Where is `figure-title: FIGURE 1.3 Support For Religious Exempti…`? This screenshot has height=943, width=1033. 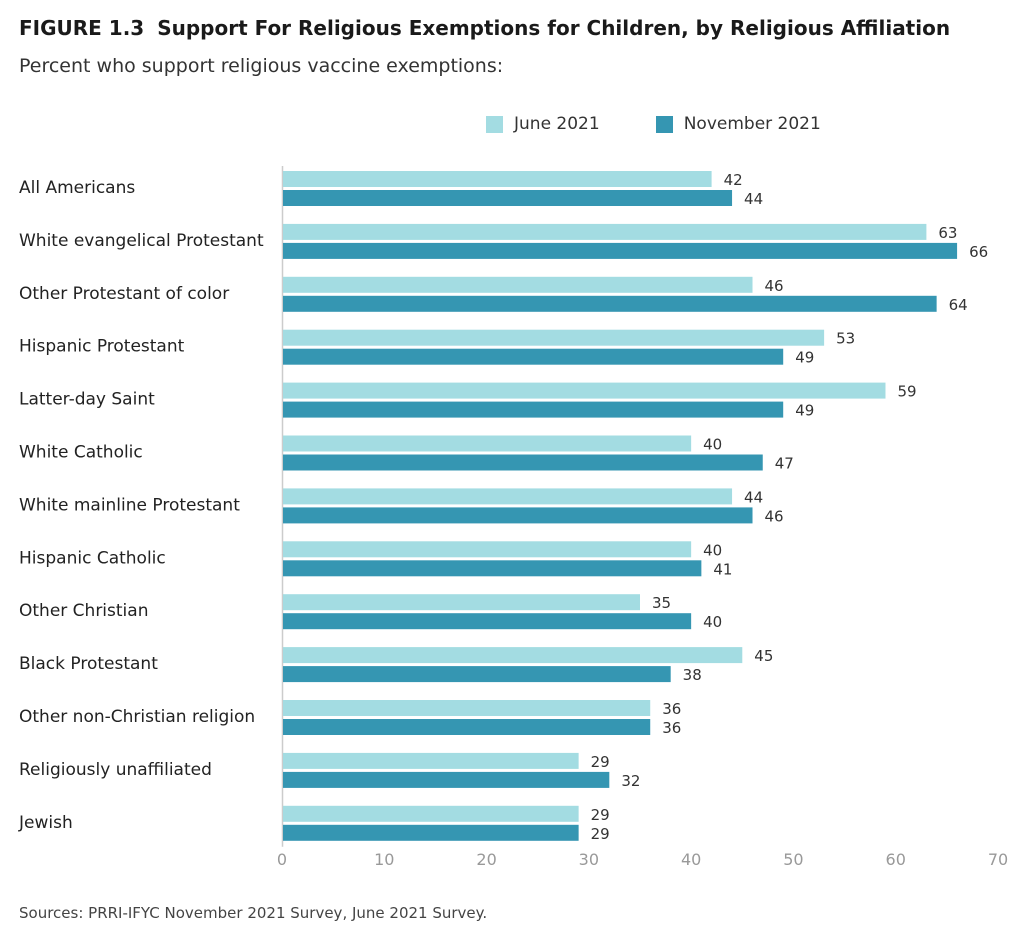
figure-title: FIGURE 1.3 Support For Religious Exempti… is located at coordinates (484, 28).